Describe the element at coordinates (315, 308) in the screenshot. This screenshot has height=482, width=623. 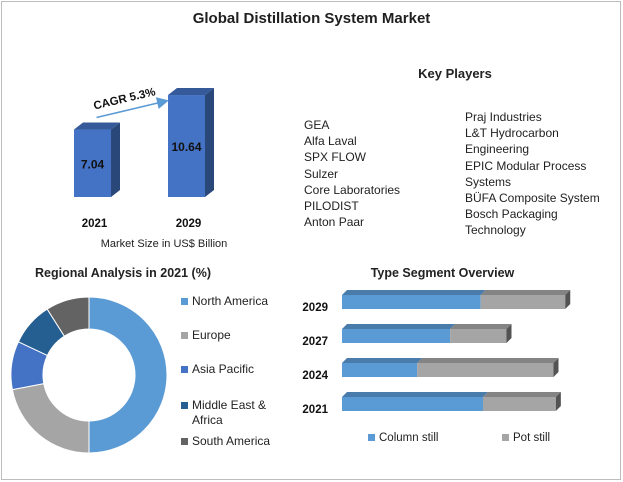
I see `type-category-label-2029: 2029` at that location.